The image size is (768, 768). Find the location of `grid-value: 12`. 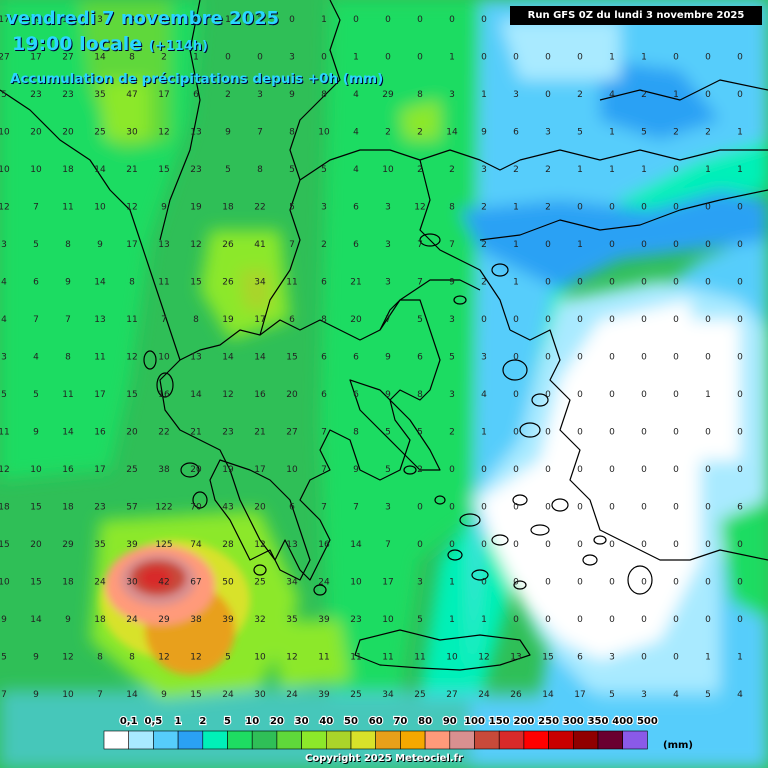

grid-value: 12 is located at coordinates (195, 658).